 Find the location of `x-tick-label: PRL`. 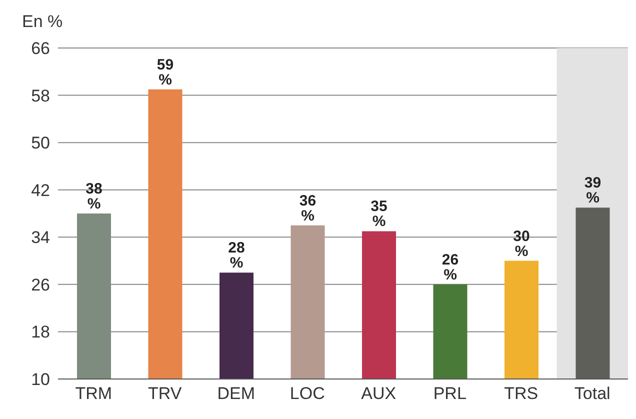

x-tick-label: PRL is located at coordinates (449, 394).